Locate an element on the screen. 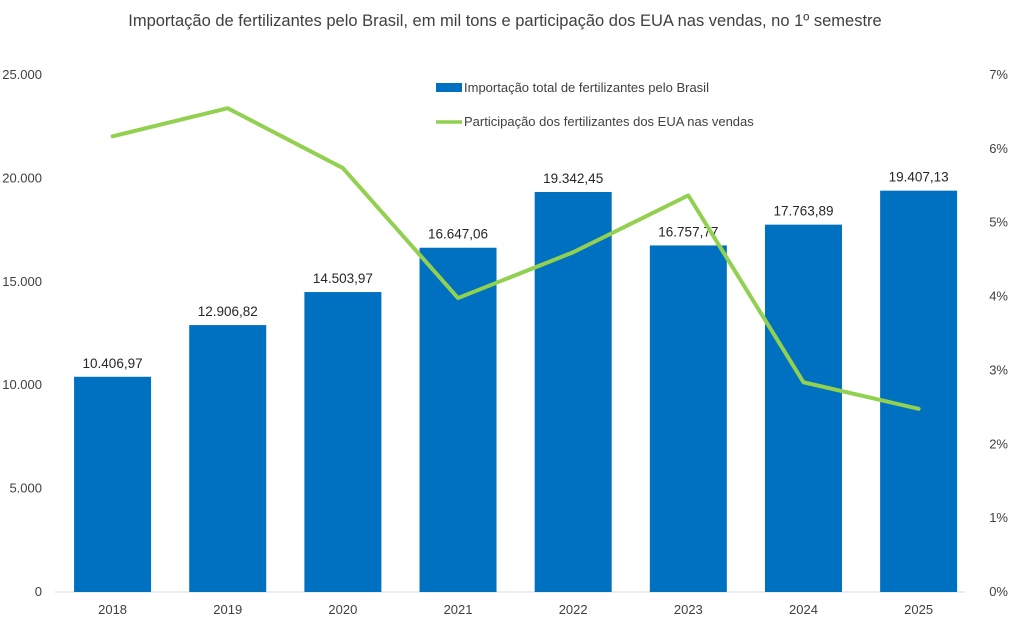 The width and height of the screenshot is (1013, 629). bar-2025 is located at coordinates (919, 391).